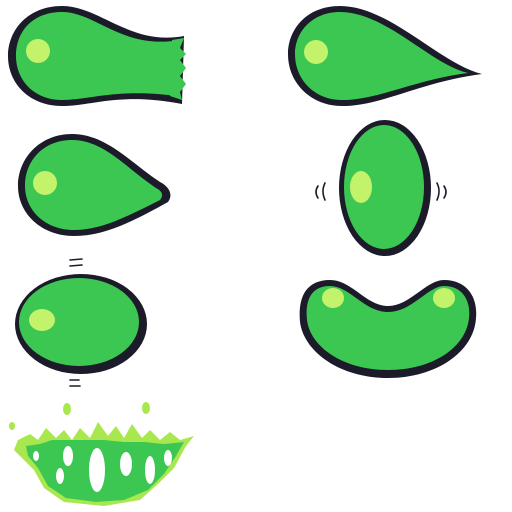 Image resolution: width=512 pixels, height=512 pixels. What do you see at coordinates (79, 416) in the screenshot?
I see `splash-droplets` at bounding box center [79, 416].